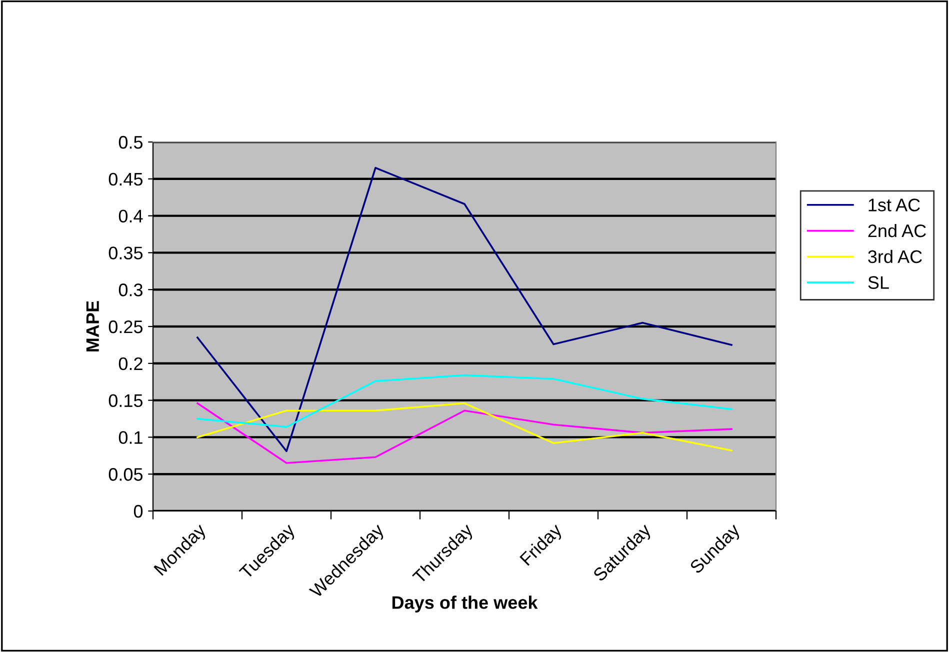  Describe the element at coordinates (138, 511) in the screenshot. I see `y-tick-label: 0` at that location.